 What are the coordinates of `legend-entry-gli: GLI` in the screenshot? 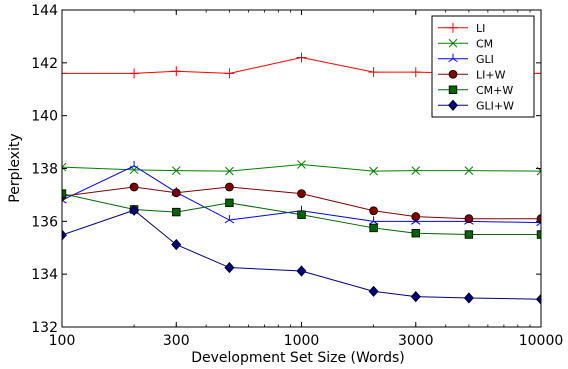 It's located at (466, 59).